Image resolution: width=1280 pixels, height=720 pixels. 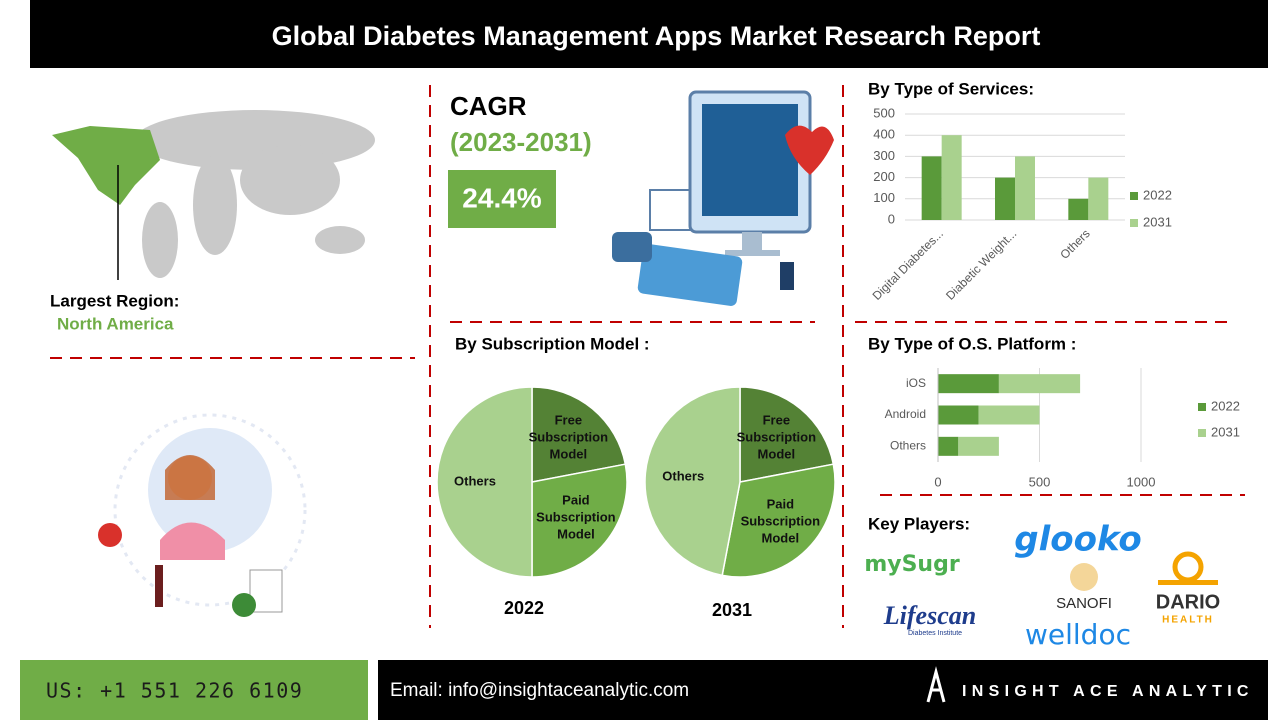 I want to click on email: Email: info@insightaceanalytic.com, so click(x=539, y=690).